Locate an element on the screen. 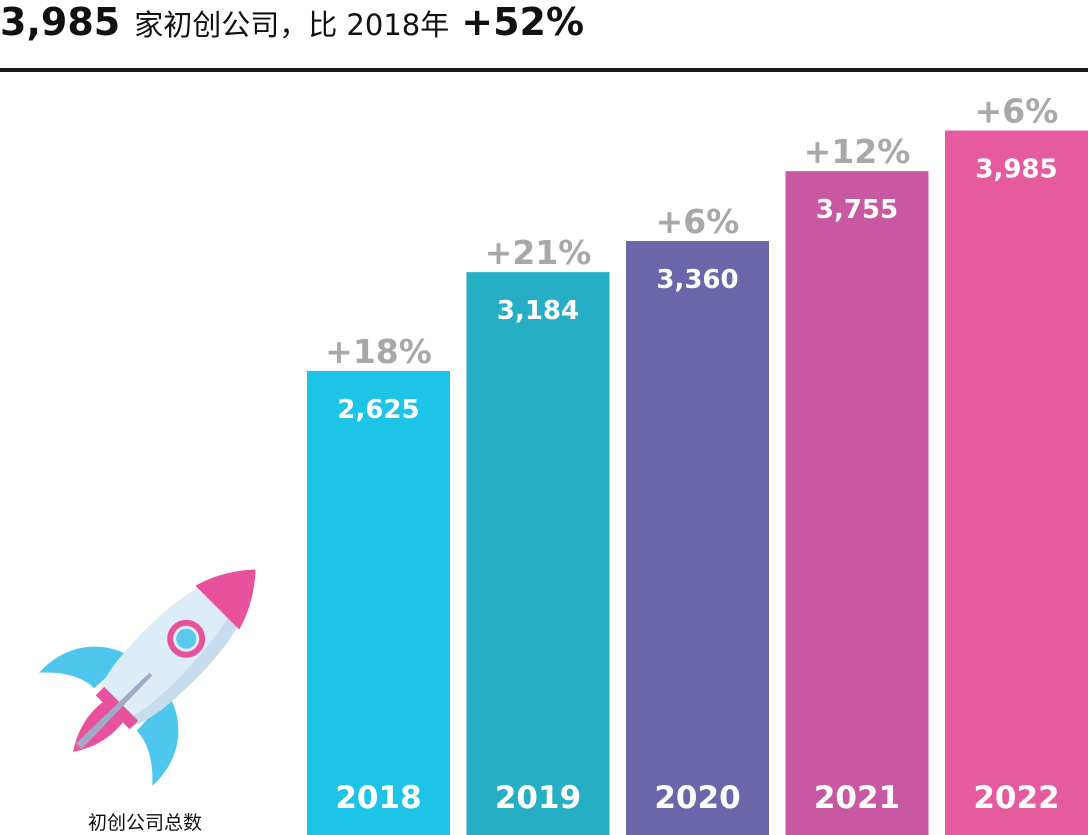 The width and height of the screenshot is (1088, 835). category-label-2021: 2021 is located at coordinates (857, 798).